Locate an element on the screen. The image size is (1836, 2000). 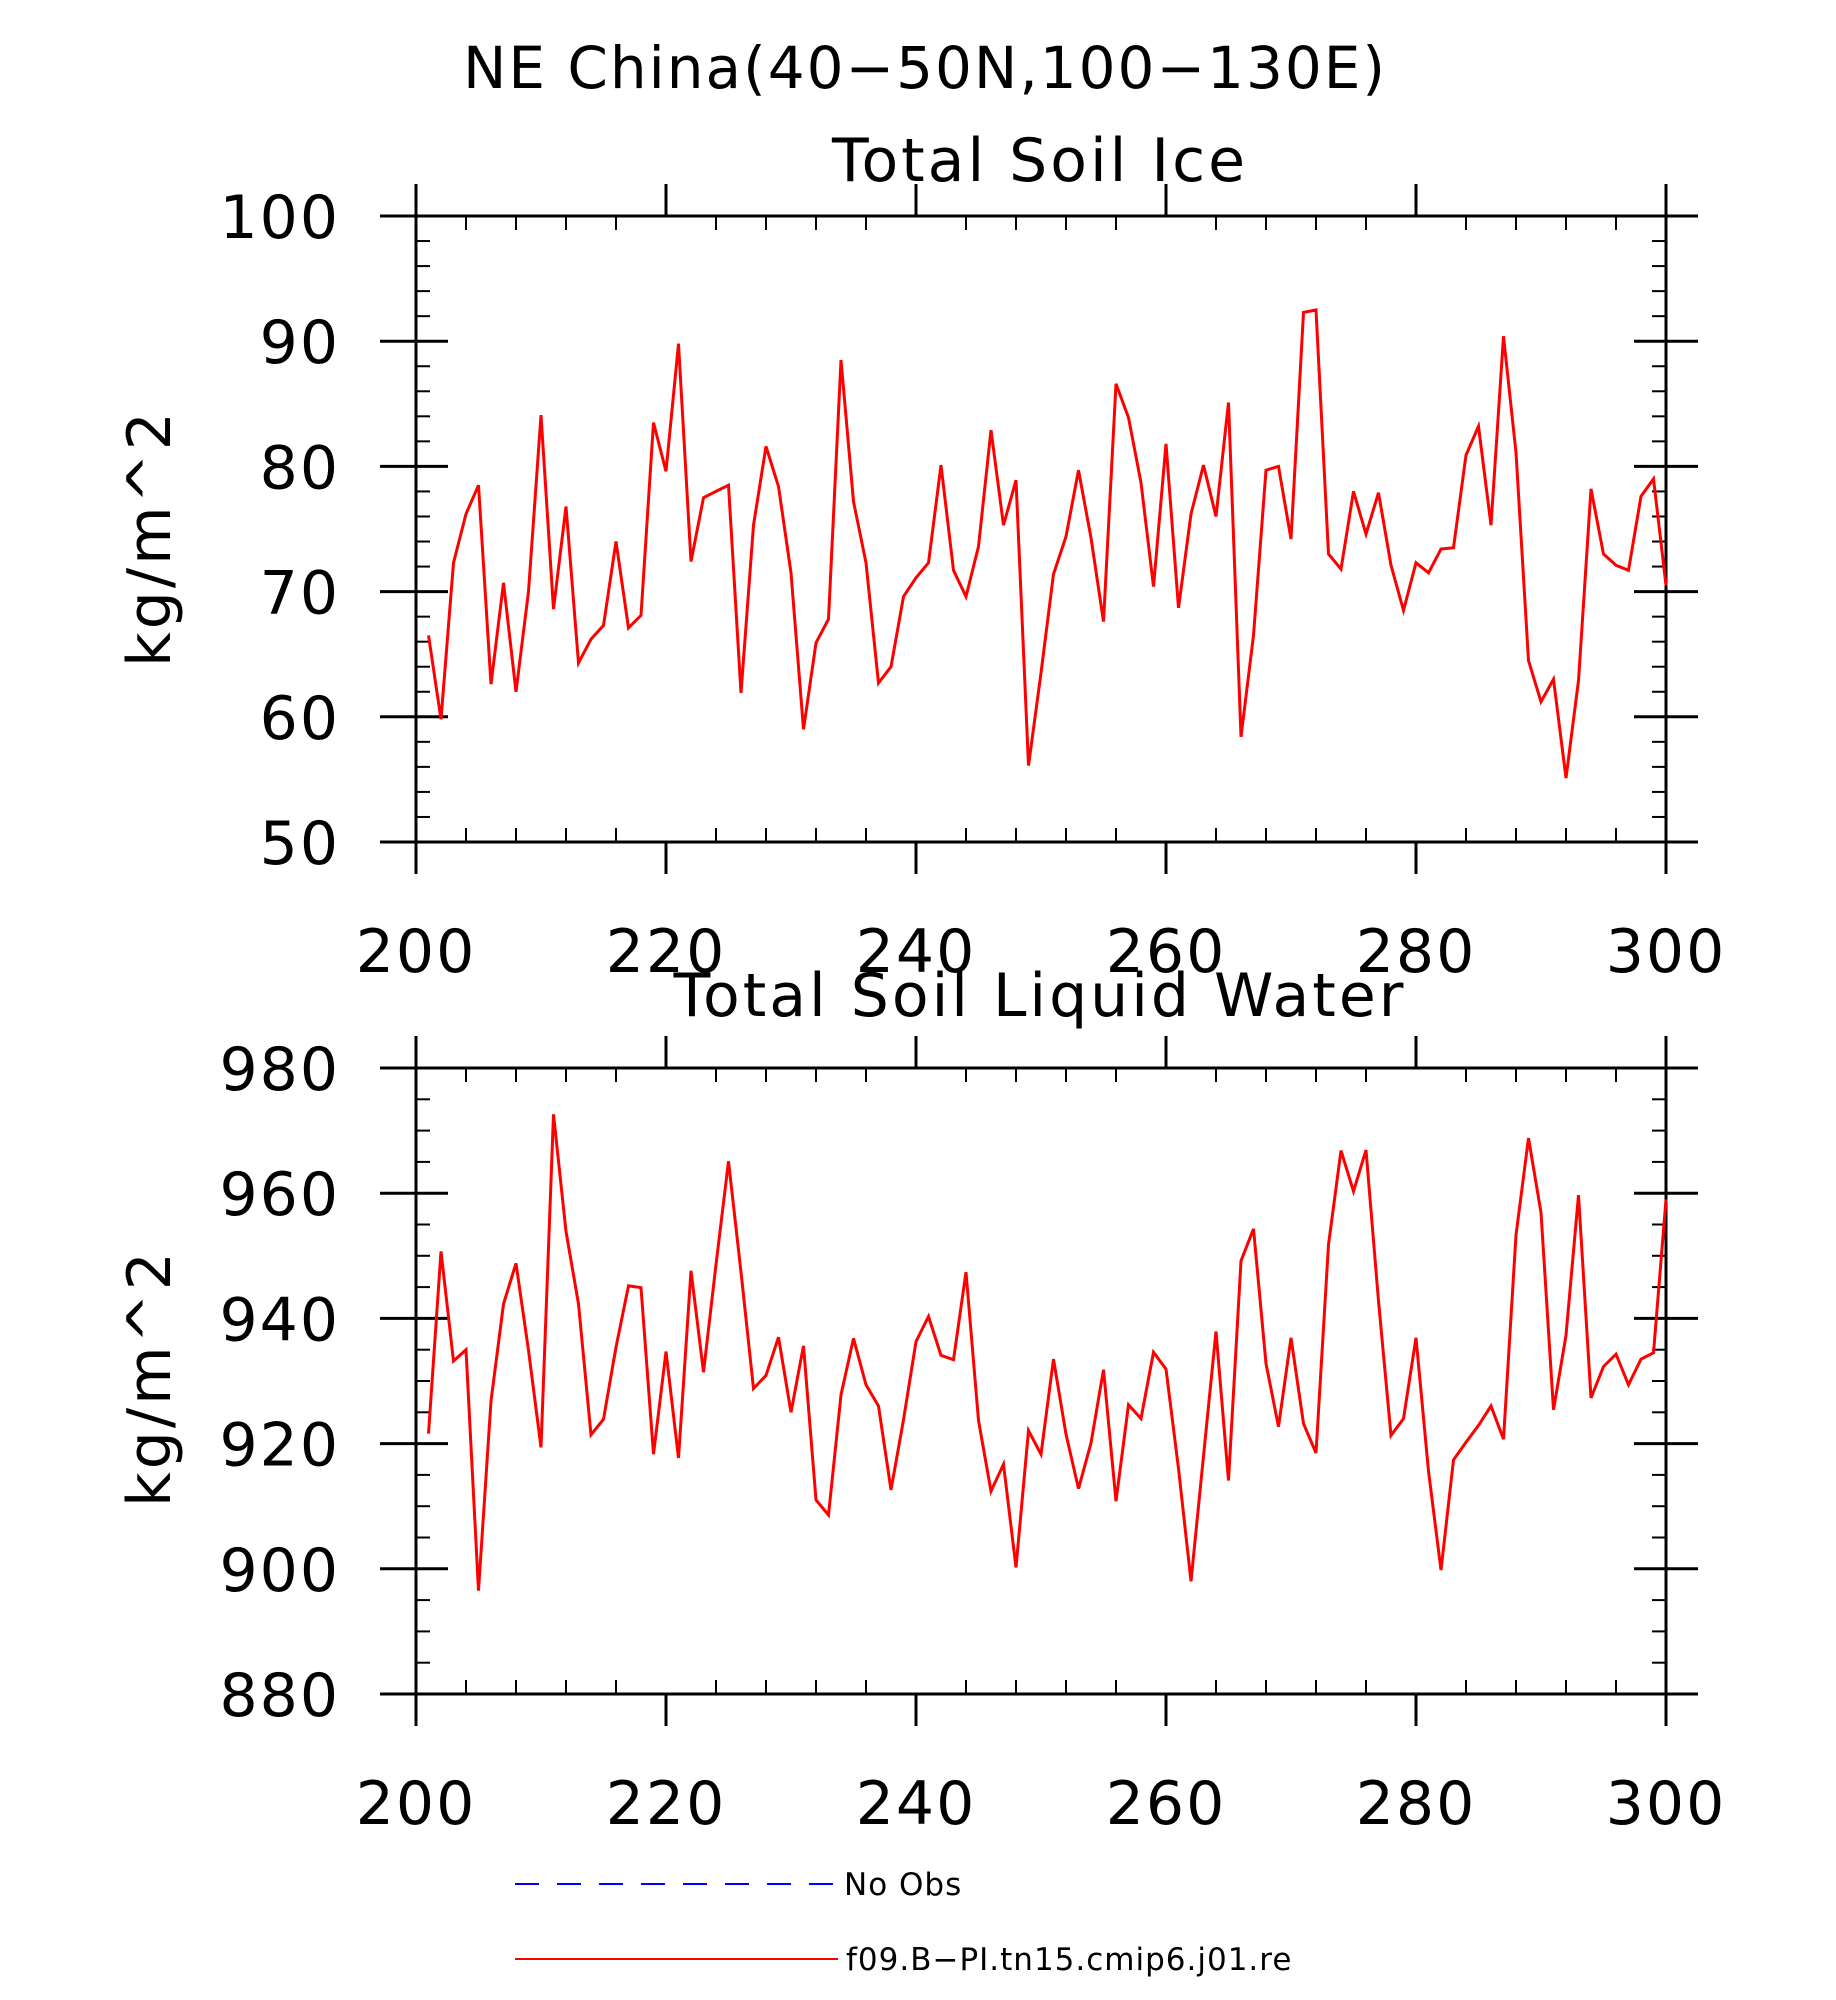
legend-label-no-obs: No Obs is located at coordinates (903, 1885).